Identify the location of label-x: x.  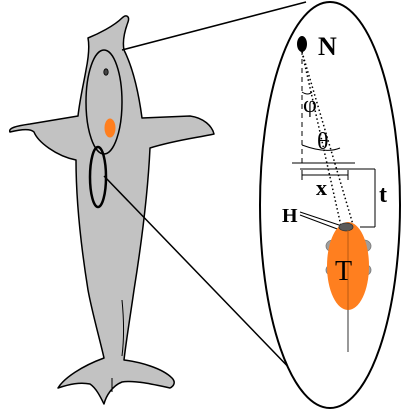
(321, 187).